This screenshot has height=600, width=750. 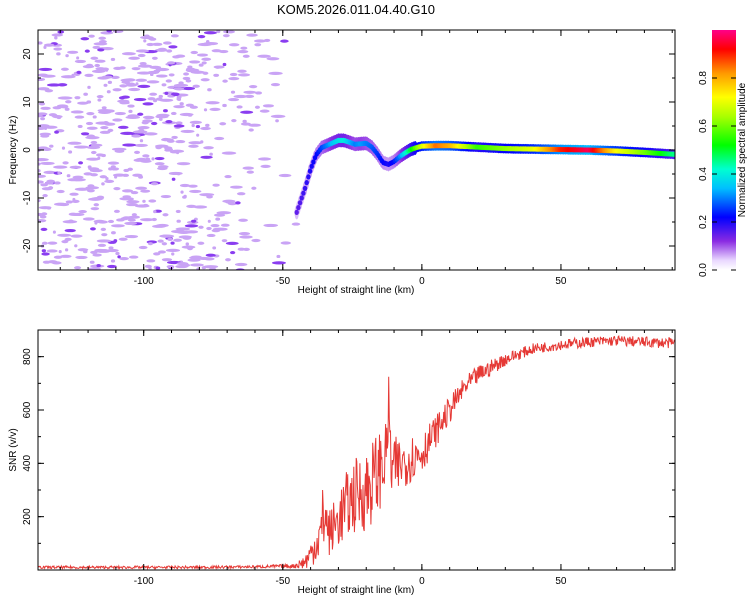 I want to click on snr-x-tick-label: 0, so click(x=422, y=581).